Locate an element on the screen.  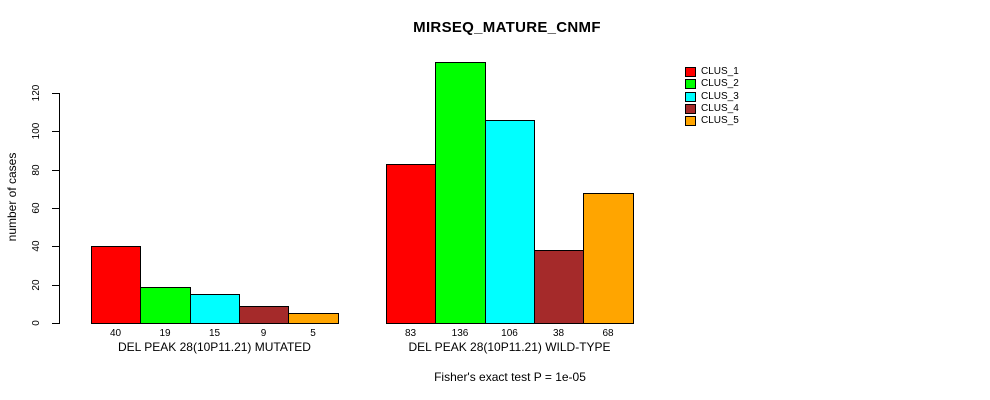
y-tick-label: 120 is located at coordinates (36, 93).